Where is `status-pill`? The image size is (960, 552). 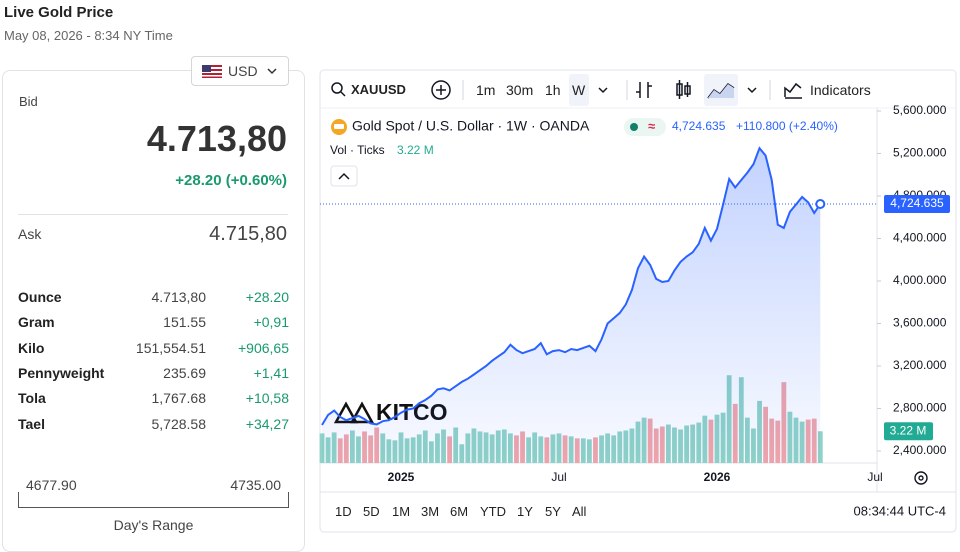
status-pill is located at coordinates (645, 127).